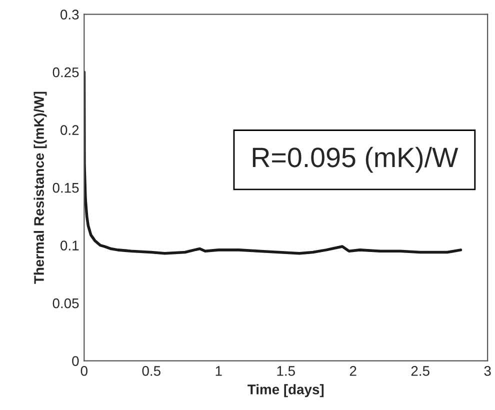 The image size is (495, 410). Describe the element at coordinates (219, 371) in the screenshot. I see `x-tick-label: 1` at that location.